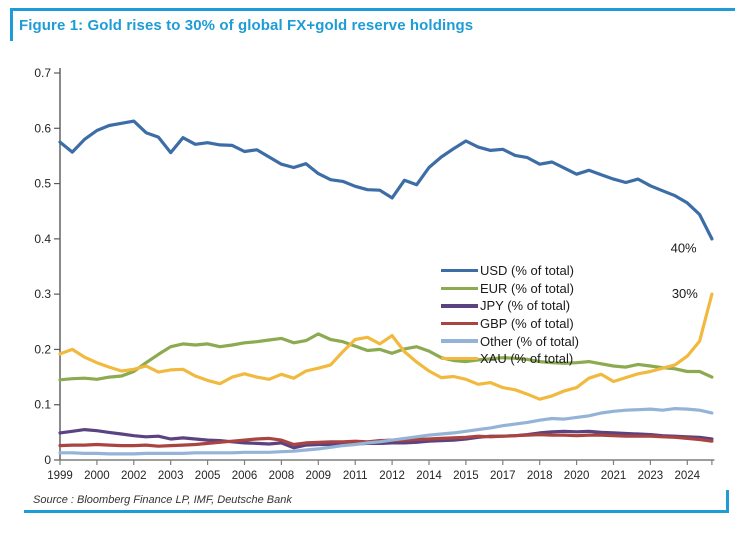 The image size is (739, 544). Describe the element at coordinates (684, 247) in the screenshot. I see `annotation-40pct: 40%` at that location.